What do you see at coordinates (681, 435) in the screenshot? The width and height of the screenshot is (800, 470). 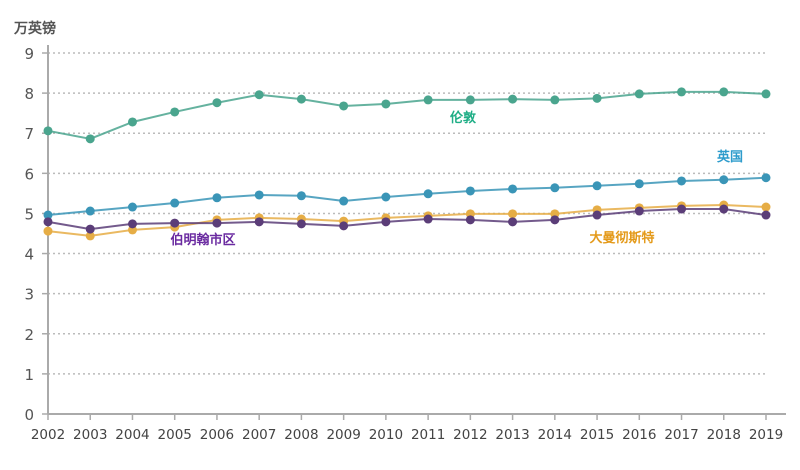 I see `x-tick-label: 2017` at bounding box center [681, 435].